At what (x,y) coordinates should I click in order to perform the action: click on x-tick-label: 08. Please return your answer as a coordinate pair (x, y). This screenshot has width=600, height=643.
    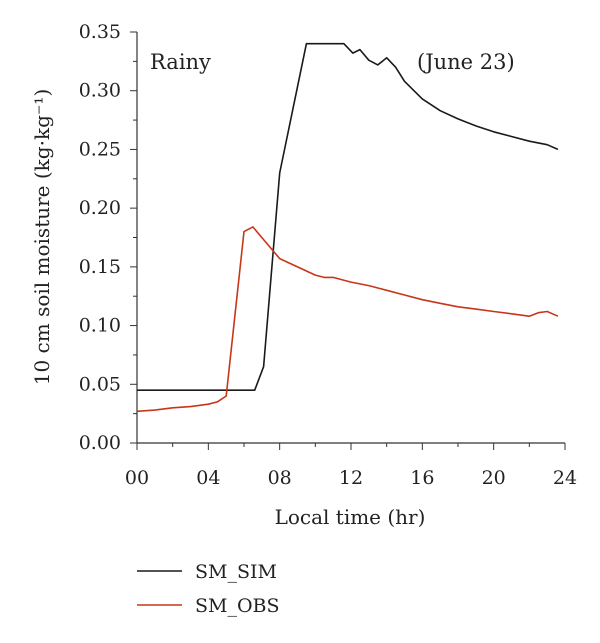
    Looking at the image, I should click on (280, 478).